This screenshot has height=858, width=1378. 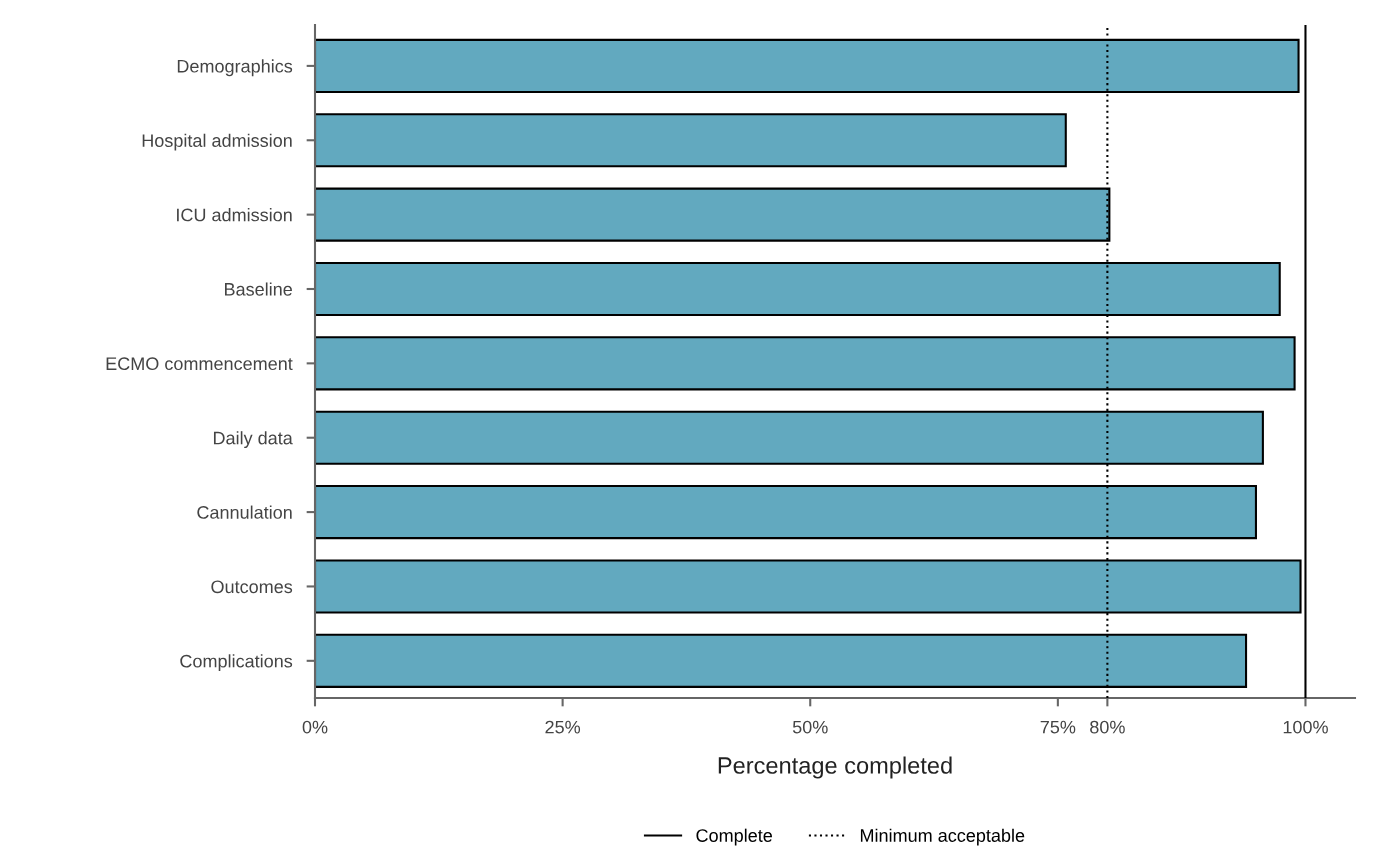 What do you see at coordinates (234, 215) in the screenshot?
I see `y-tick-label: ICU admission` at bounding box center [234, 215].